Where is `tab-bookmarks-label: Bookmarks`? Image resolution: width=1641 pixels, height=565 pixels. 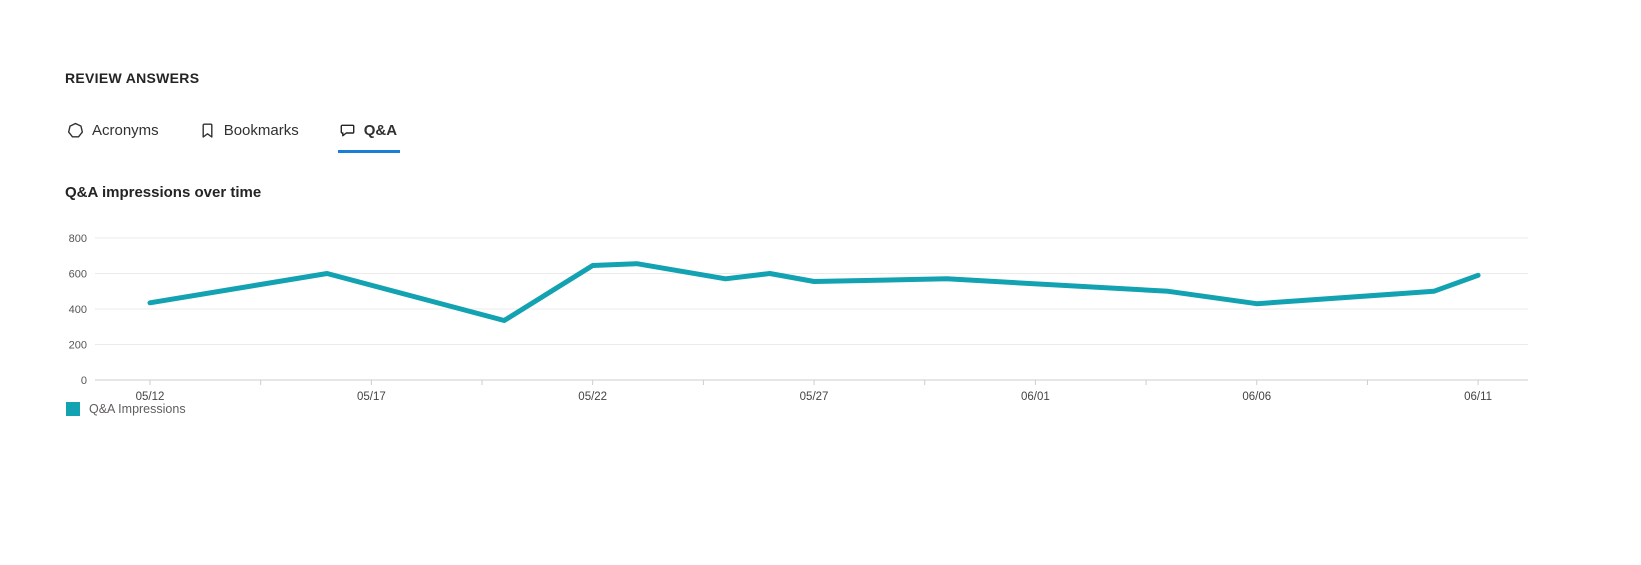
tab-bookmarks-label: Bookmarks is located at coordinates (261, 130).